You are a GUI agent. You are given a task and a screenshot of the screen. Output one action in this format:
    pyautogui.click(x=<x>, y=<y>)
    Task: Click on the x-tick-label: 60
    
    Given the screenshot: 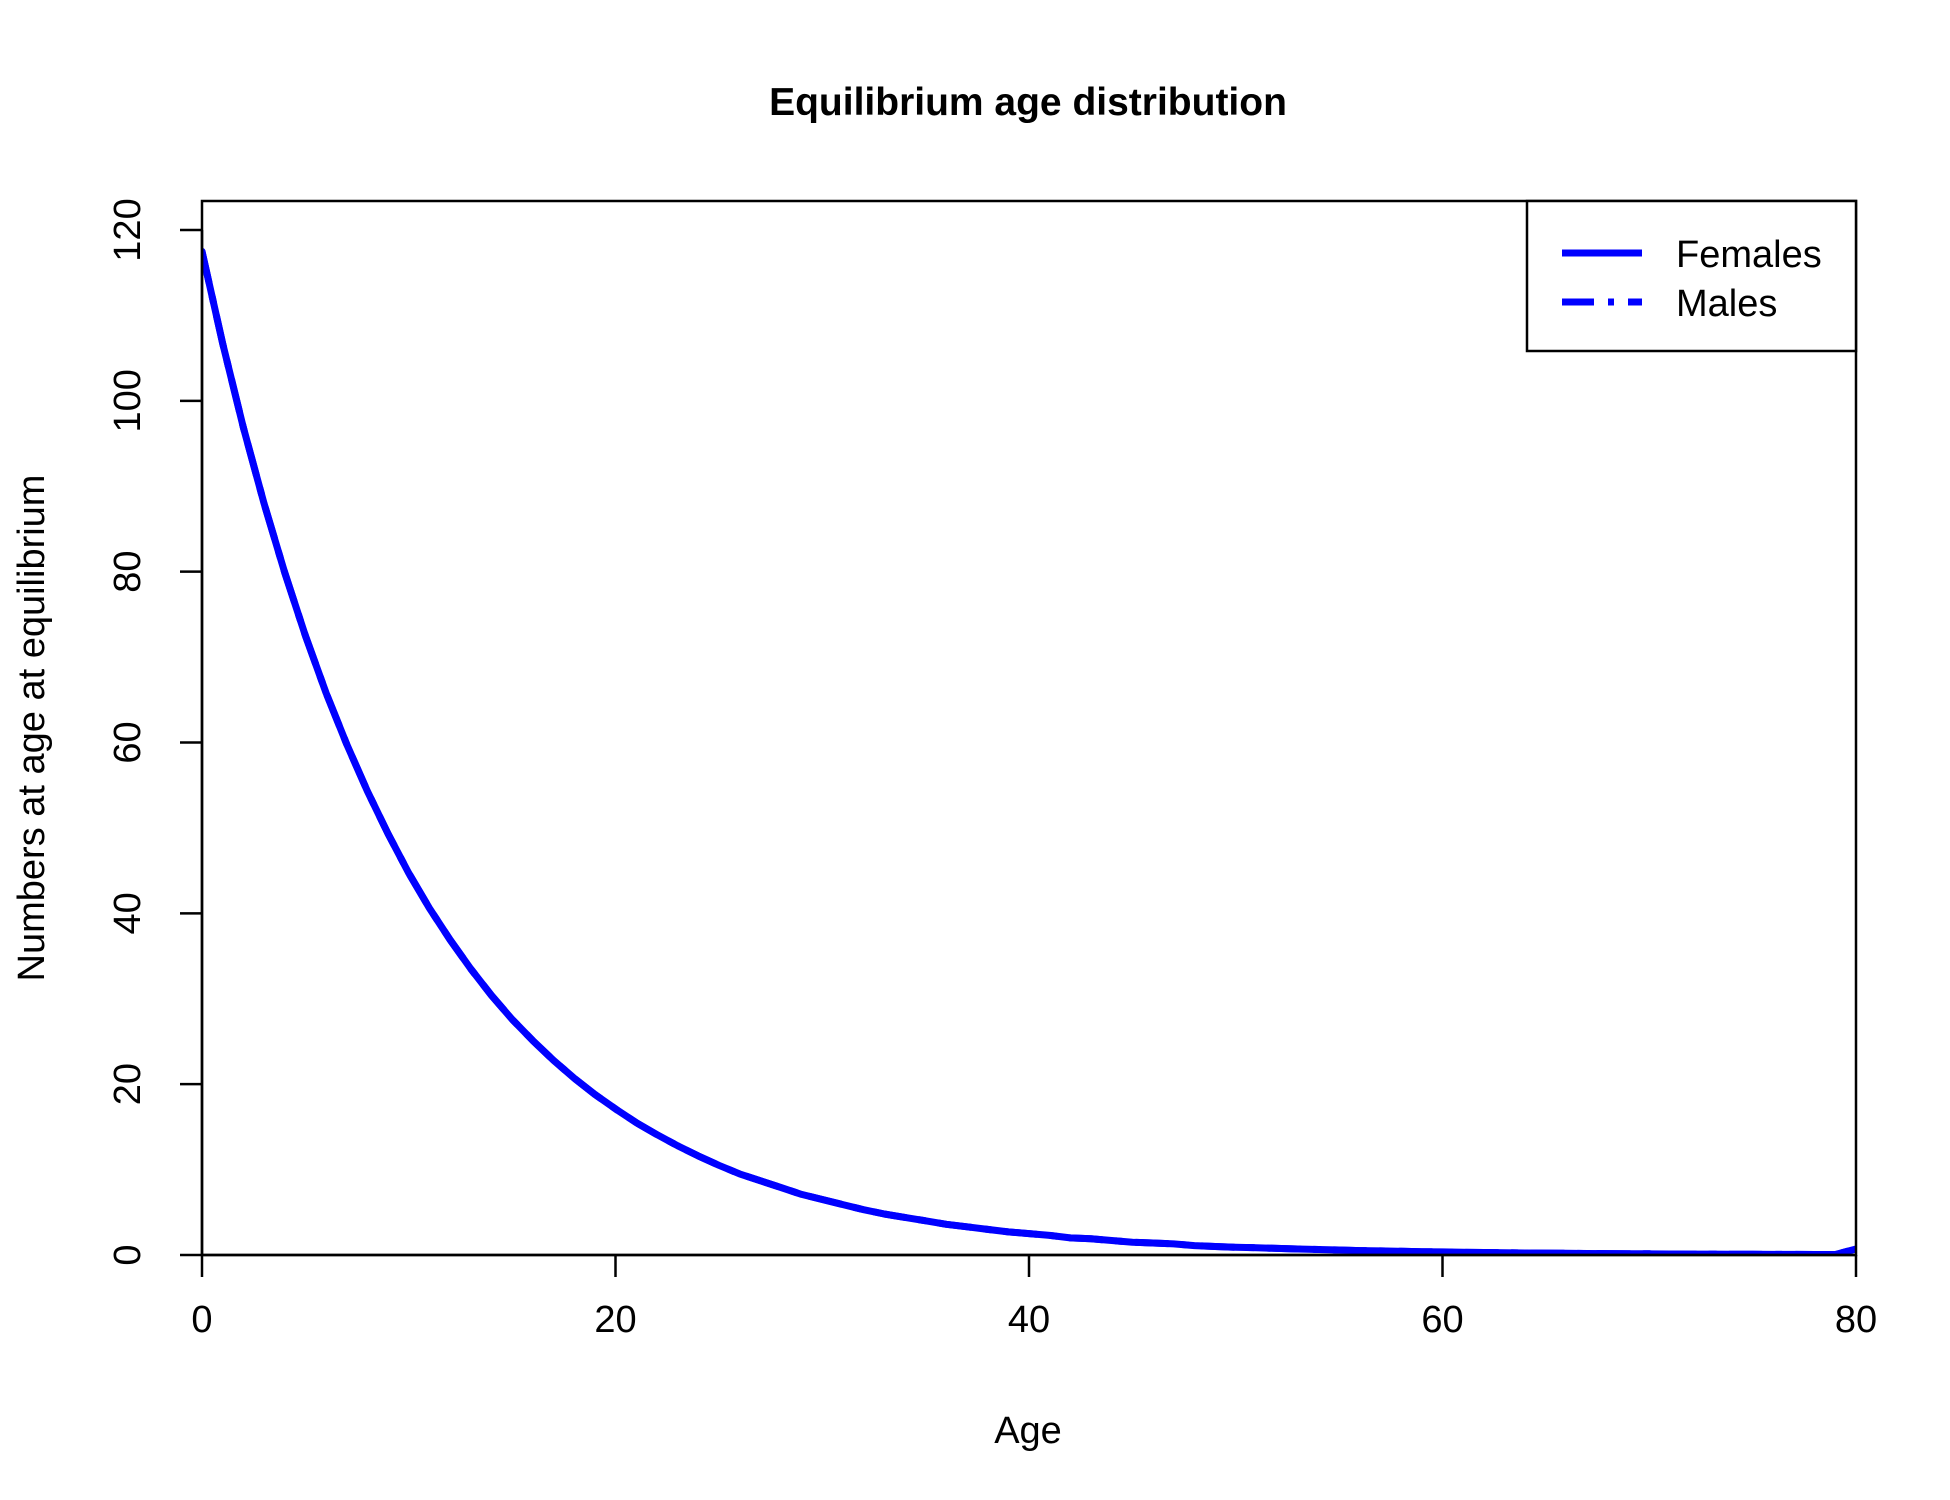 What is the action you would take?
    pyautogui.click(x=1442, y=1320)
    